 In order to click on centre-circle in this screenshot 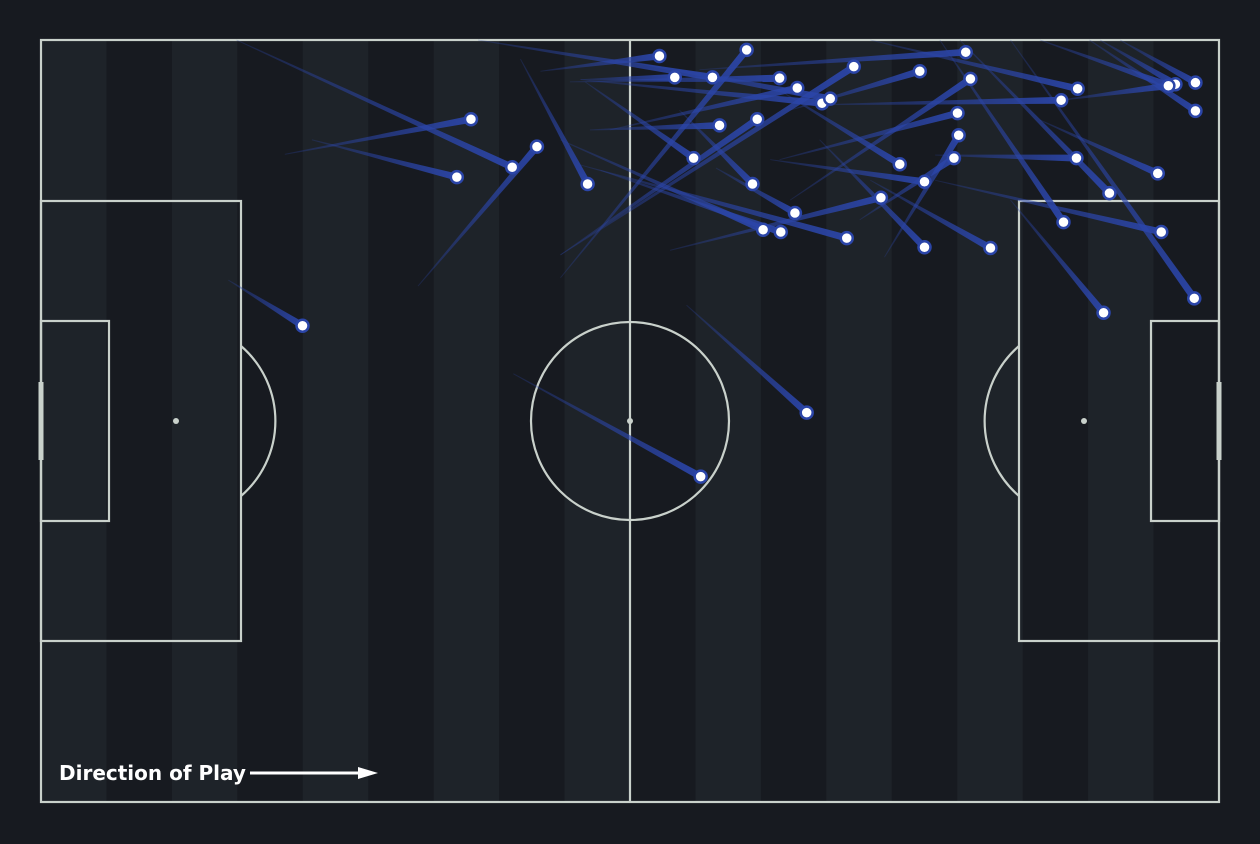, I will do `click(630, 421)`.